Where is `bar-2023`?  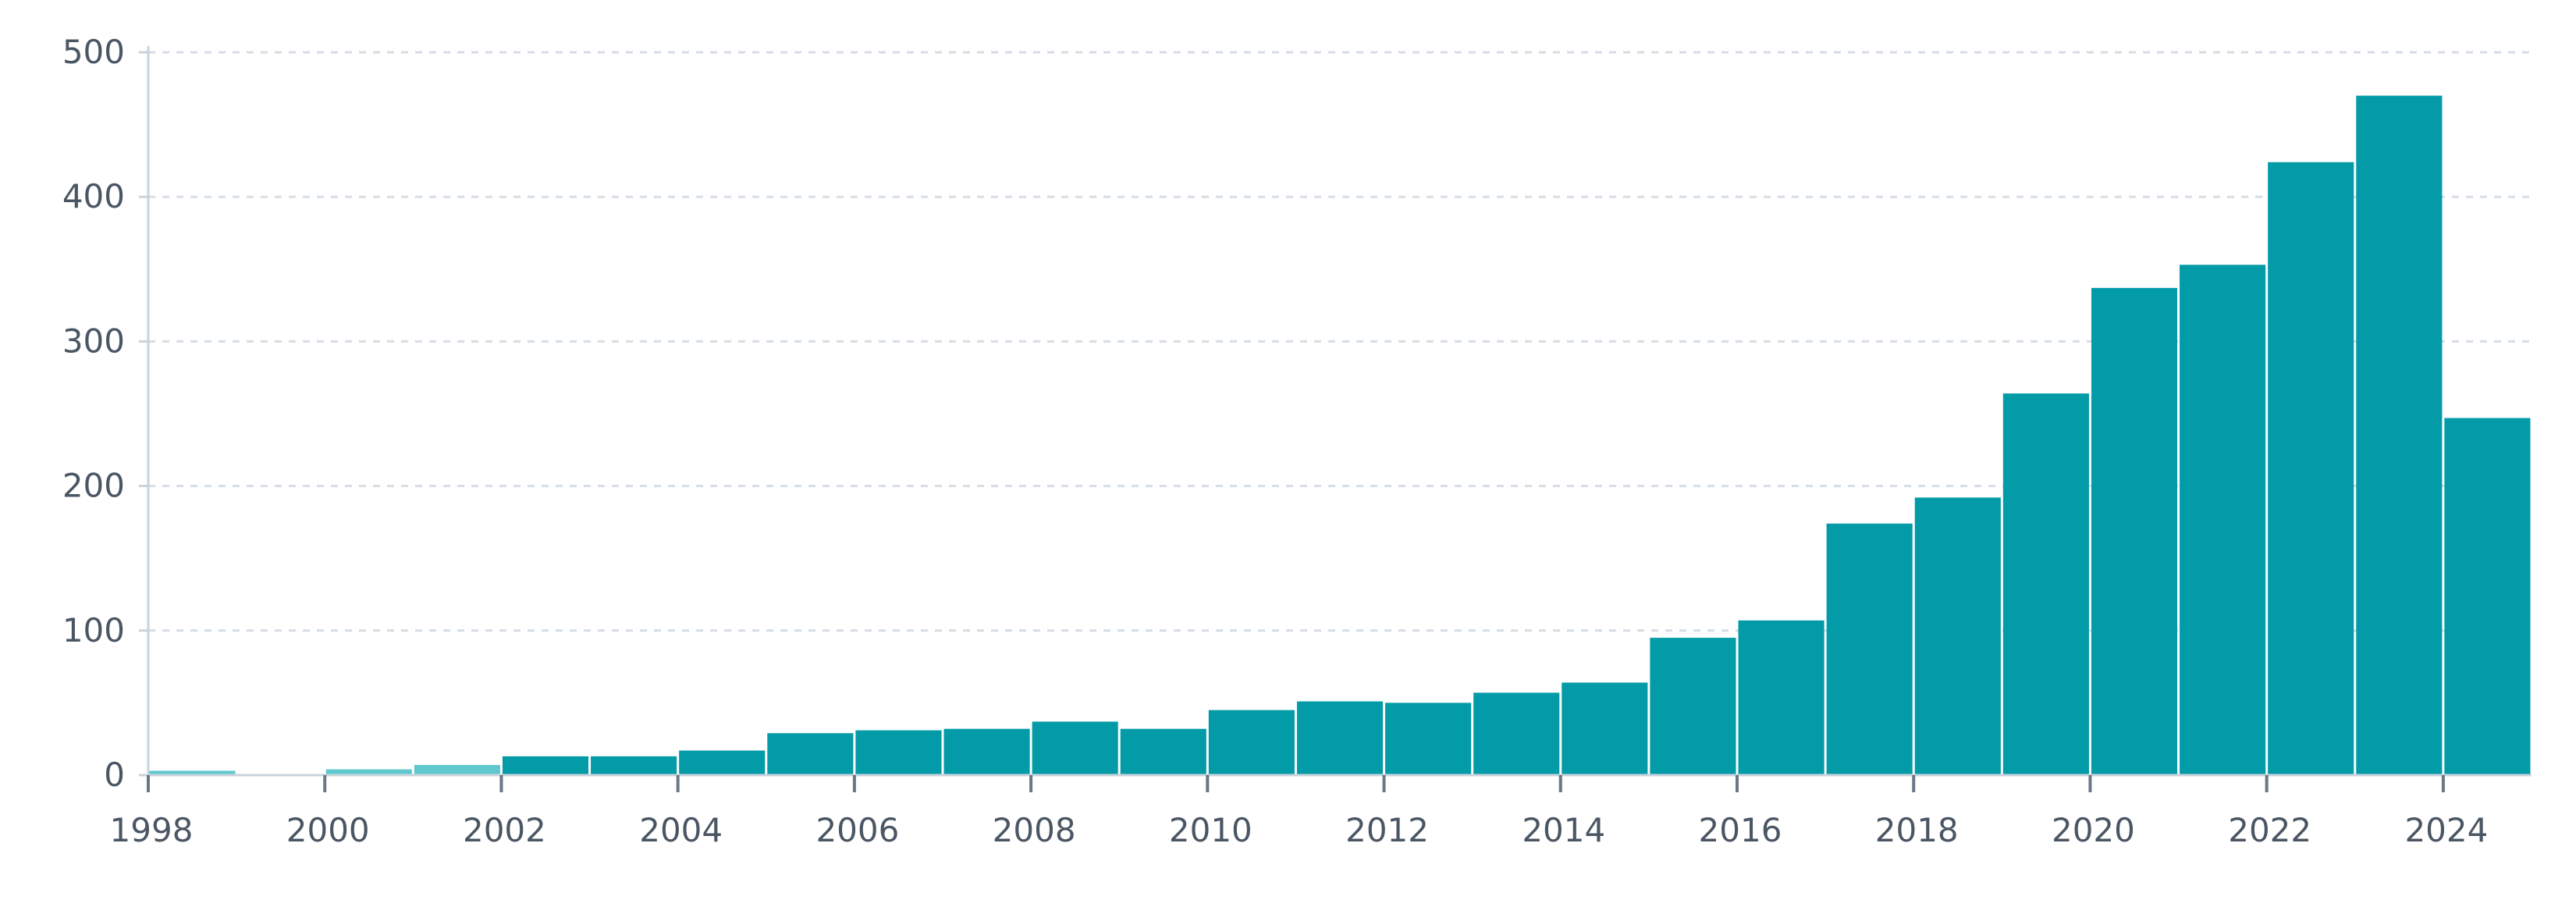 bar-2023 is located at coordinates (2400, 435).